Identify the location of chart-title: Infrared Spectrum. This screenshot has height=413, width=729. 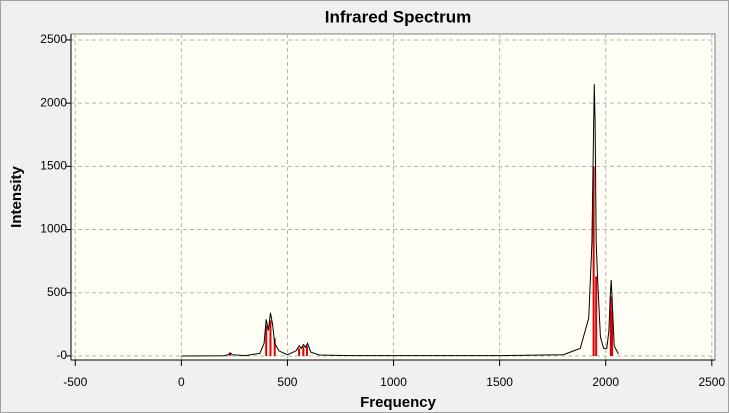
(398, 16).